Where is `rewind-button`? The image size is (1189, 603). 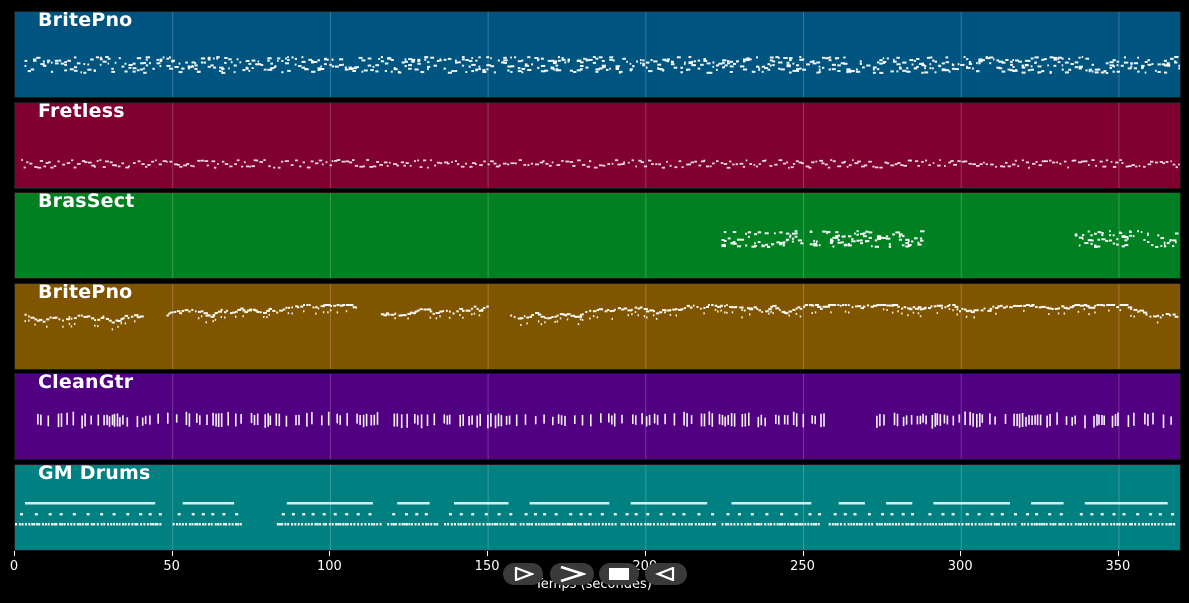
rewind-button is located at coordinates (523, 574).